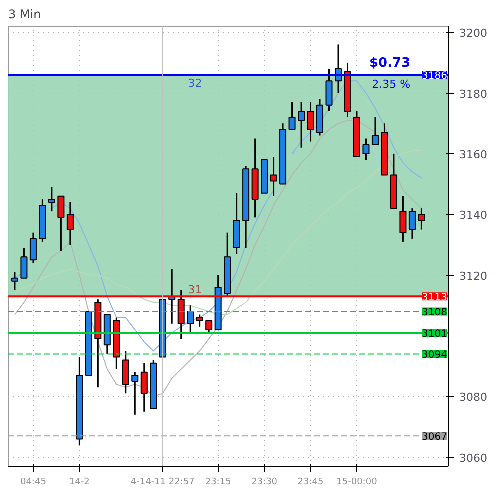 This screenshot has height=496, width=496. What do you see at coordinates (33, 483) in the screenshot?
I see `x-tick-label: 04:45` at bounding box center [33, 483].